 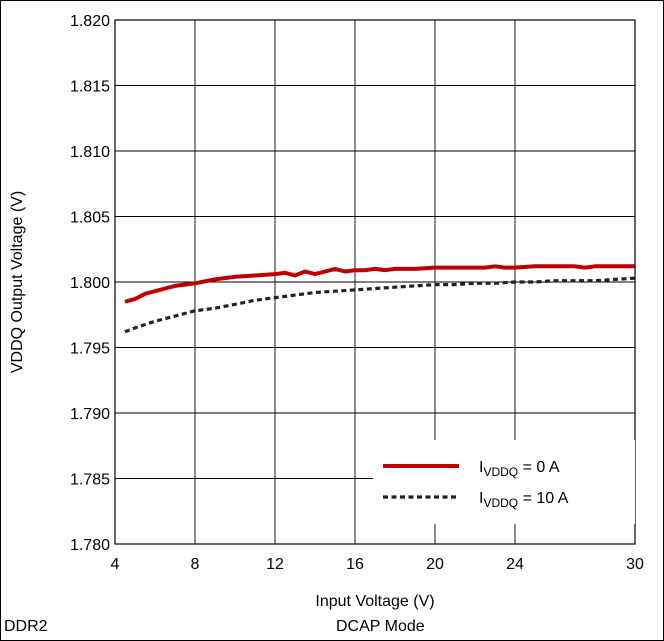 I want to click on x-tick-label: 24, so click(x=515, y=564).